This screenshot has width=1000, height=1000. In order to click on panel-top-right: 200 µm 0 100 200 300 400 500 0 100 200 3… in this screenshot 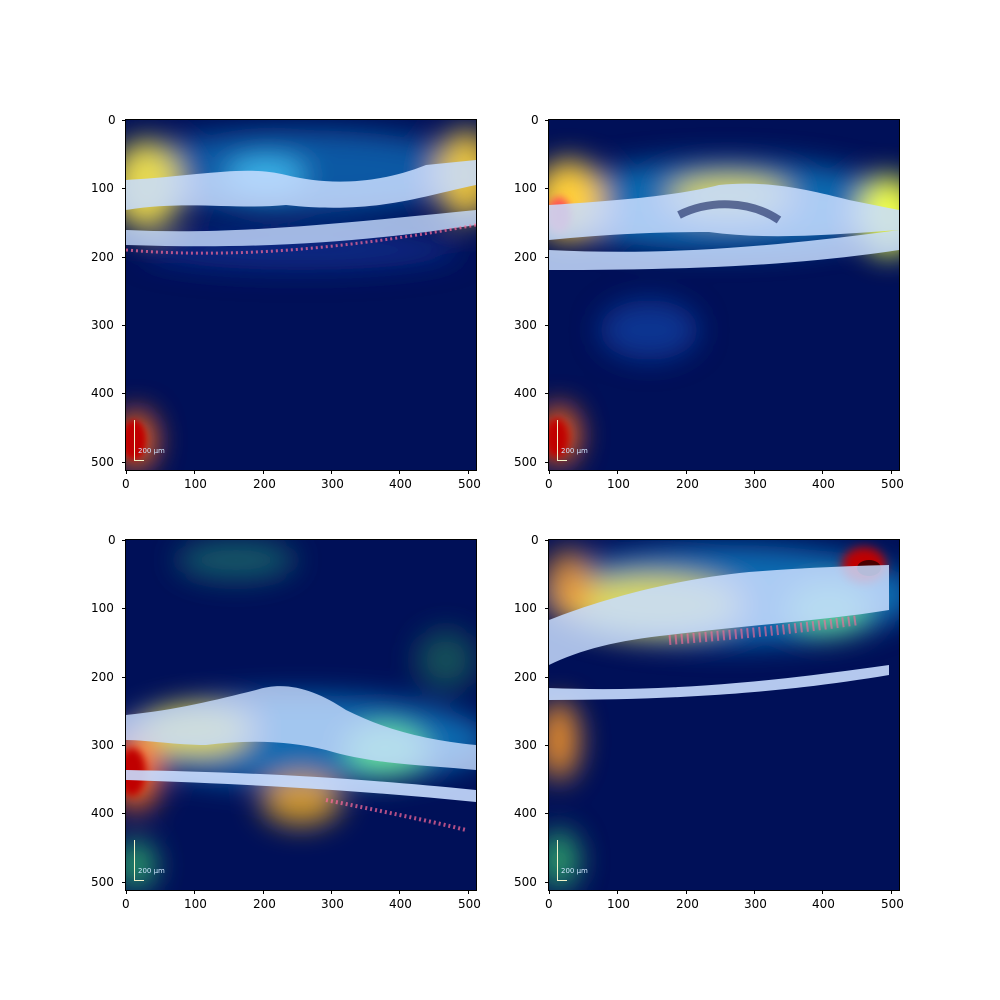, I will do `click(709, 302)`.